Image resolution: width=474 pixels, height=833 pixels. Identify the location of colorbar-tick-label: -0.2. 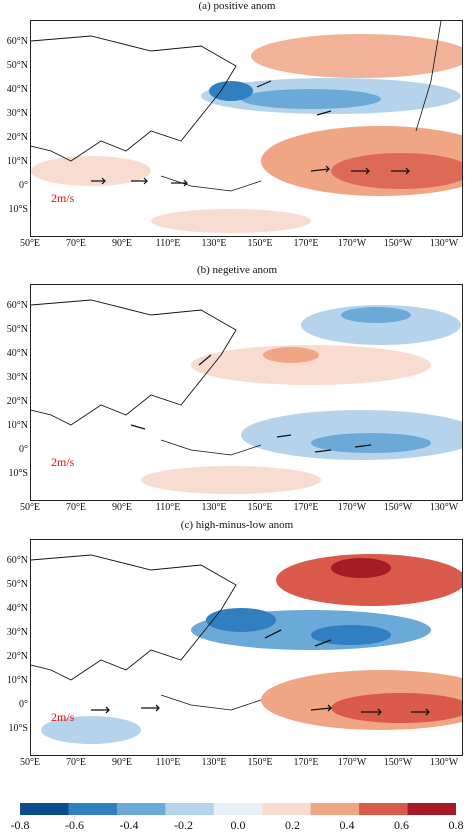
(183, 825).